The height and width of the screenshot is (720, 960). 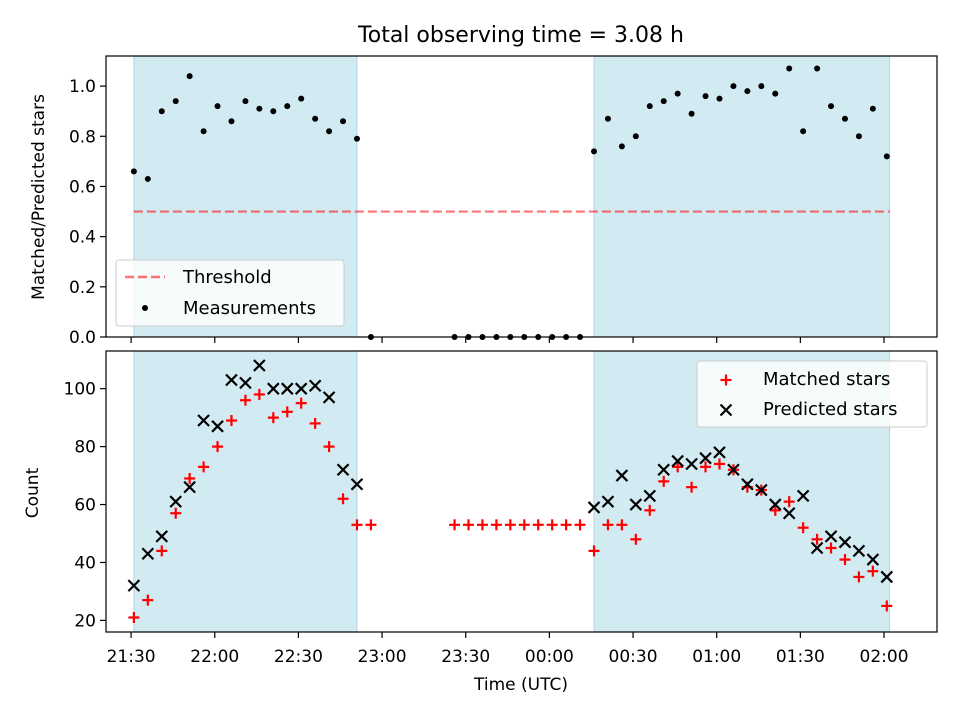 I want to click on measurements-legend-label: Measurements, so click(x=249, y=308).